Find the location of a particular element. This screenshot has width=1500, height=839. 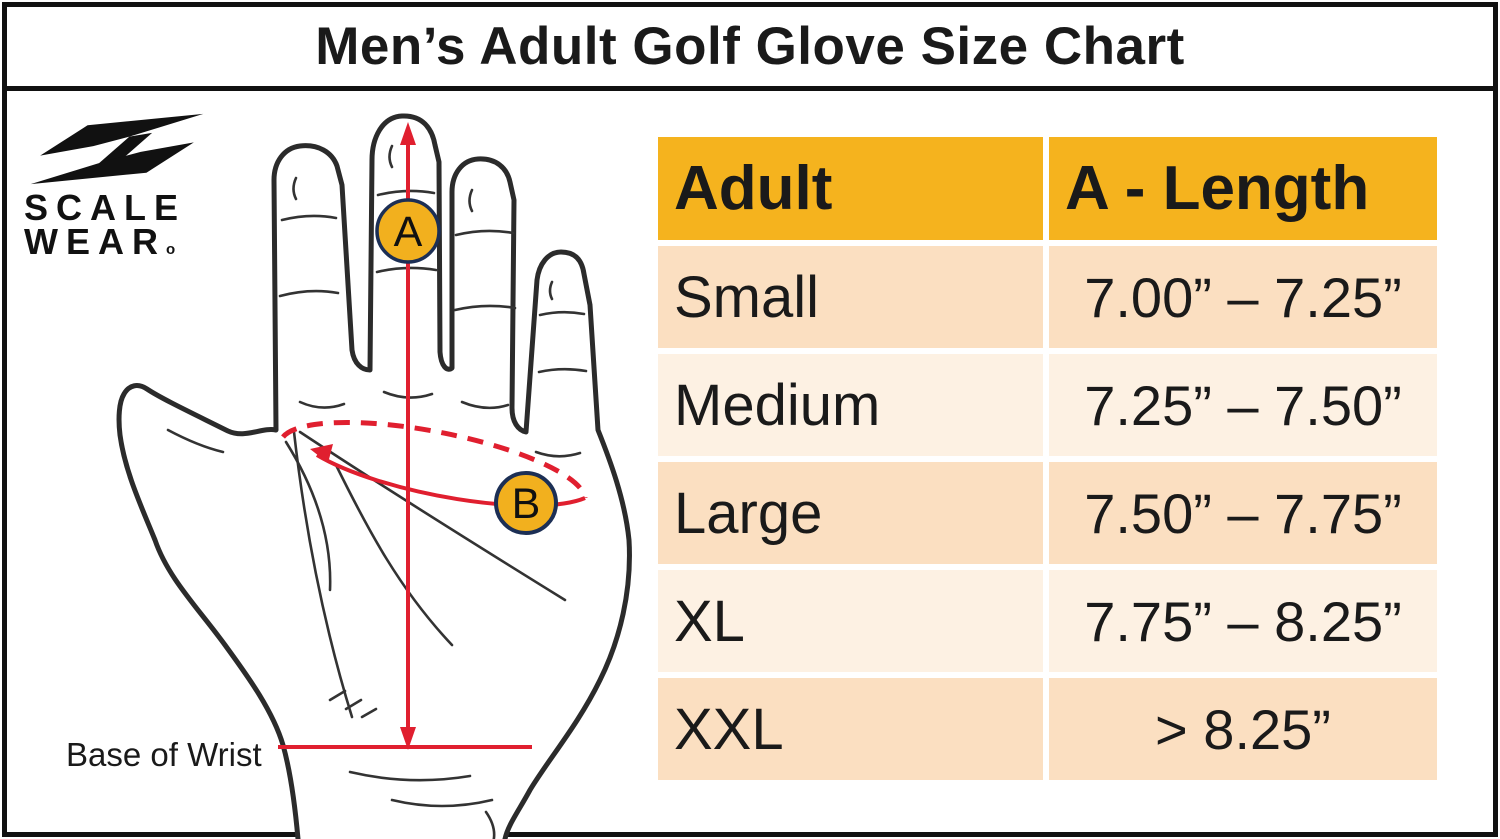

arrow-left-icon is located at coordinates (321, 453).